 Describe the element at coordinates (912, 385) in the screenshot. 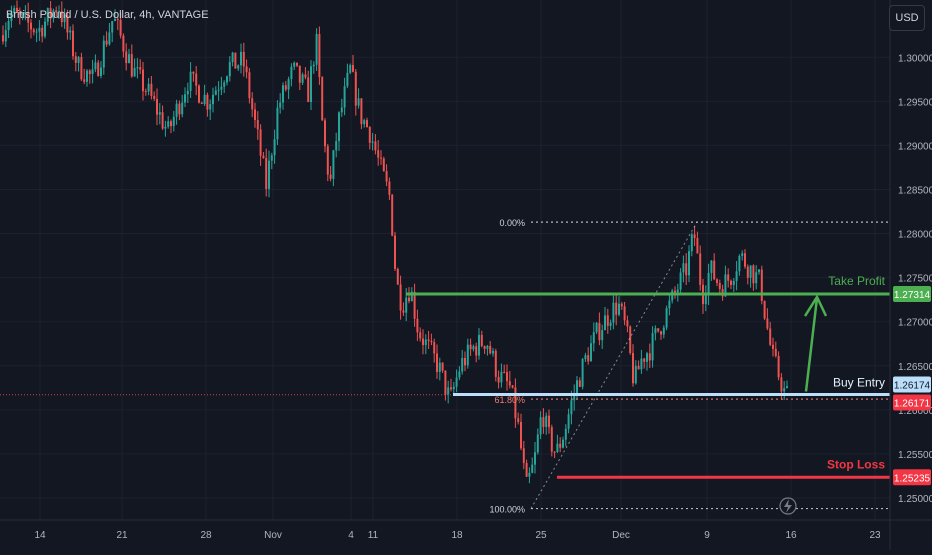

I see `buy-entry-price-badge: 1.26174` at that location.